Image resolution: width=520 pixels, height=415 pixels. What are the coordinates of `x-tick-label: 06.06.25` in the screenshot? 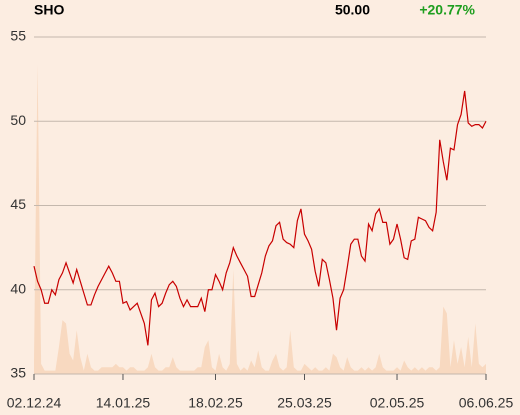 It's located at (486, 403).